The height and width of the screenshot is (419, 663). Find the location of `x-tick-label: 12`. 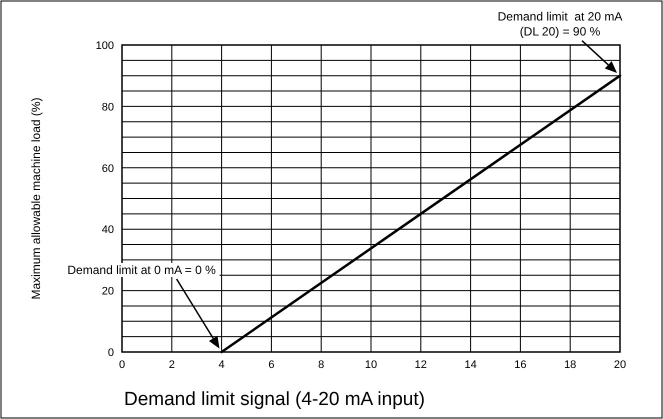

x-tick-label: 12 is located at coordinates (420, 365).